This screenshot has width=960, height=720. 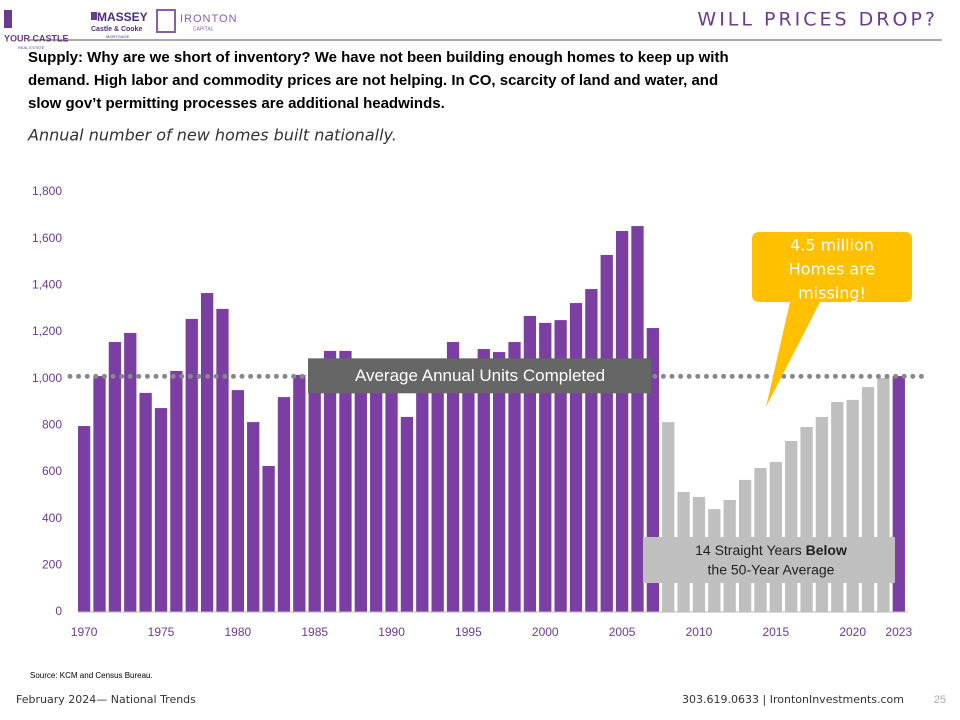 What do you see at coordinates (47, 378) in the screenshot?
I see `y-tick-label: 1,000` at bounding box center [47, 378].